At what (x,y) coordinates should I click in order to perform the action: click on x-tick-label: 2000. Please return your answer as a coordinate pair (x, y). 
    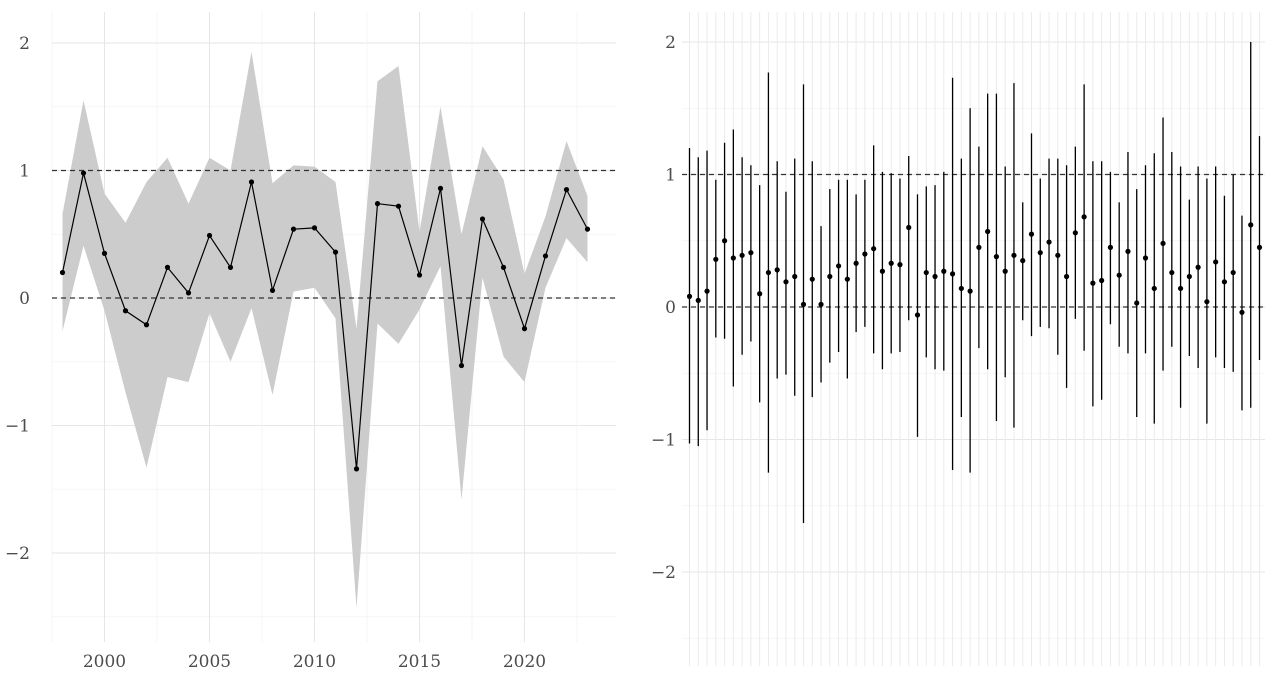
    Looking at the image, I should click on (104, 662).